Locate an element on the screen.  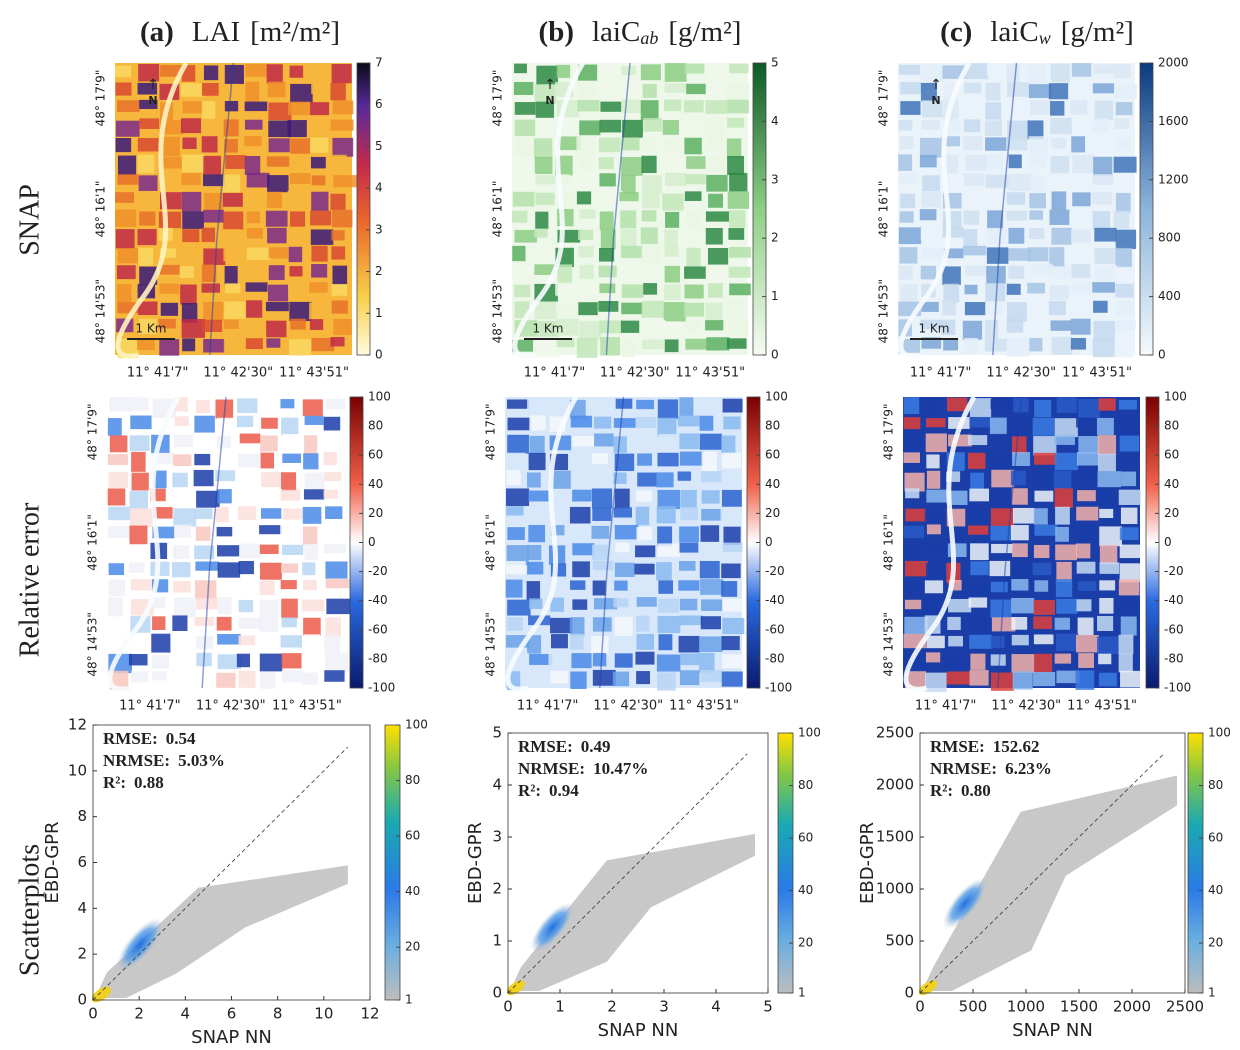
river-channel is located at coordinates (1010, 542).